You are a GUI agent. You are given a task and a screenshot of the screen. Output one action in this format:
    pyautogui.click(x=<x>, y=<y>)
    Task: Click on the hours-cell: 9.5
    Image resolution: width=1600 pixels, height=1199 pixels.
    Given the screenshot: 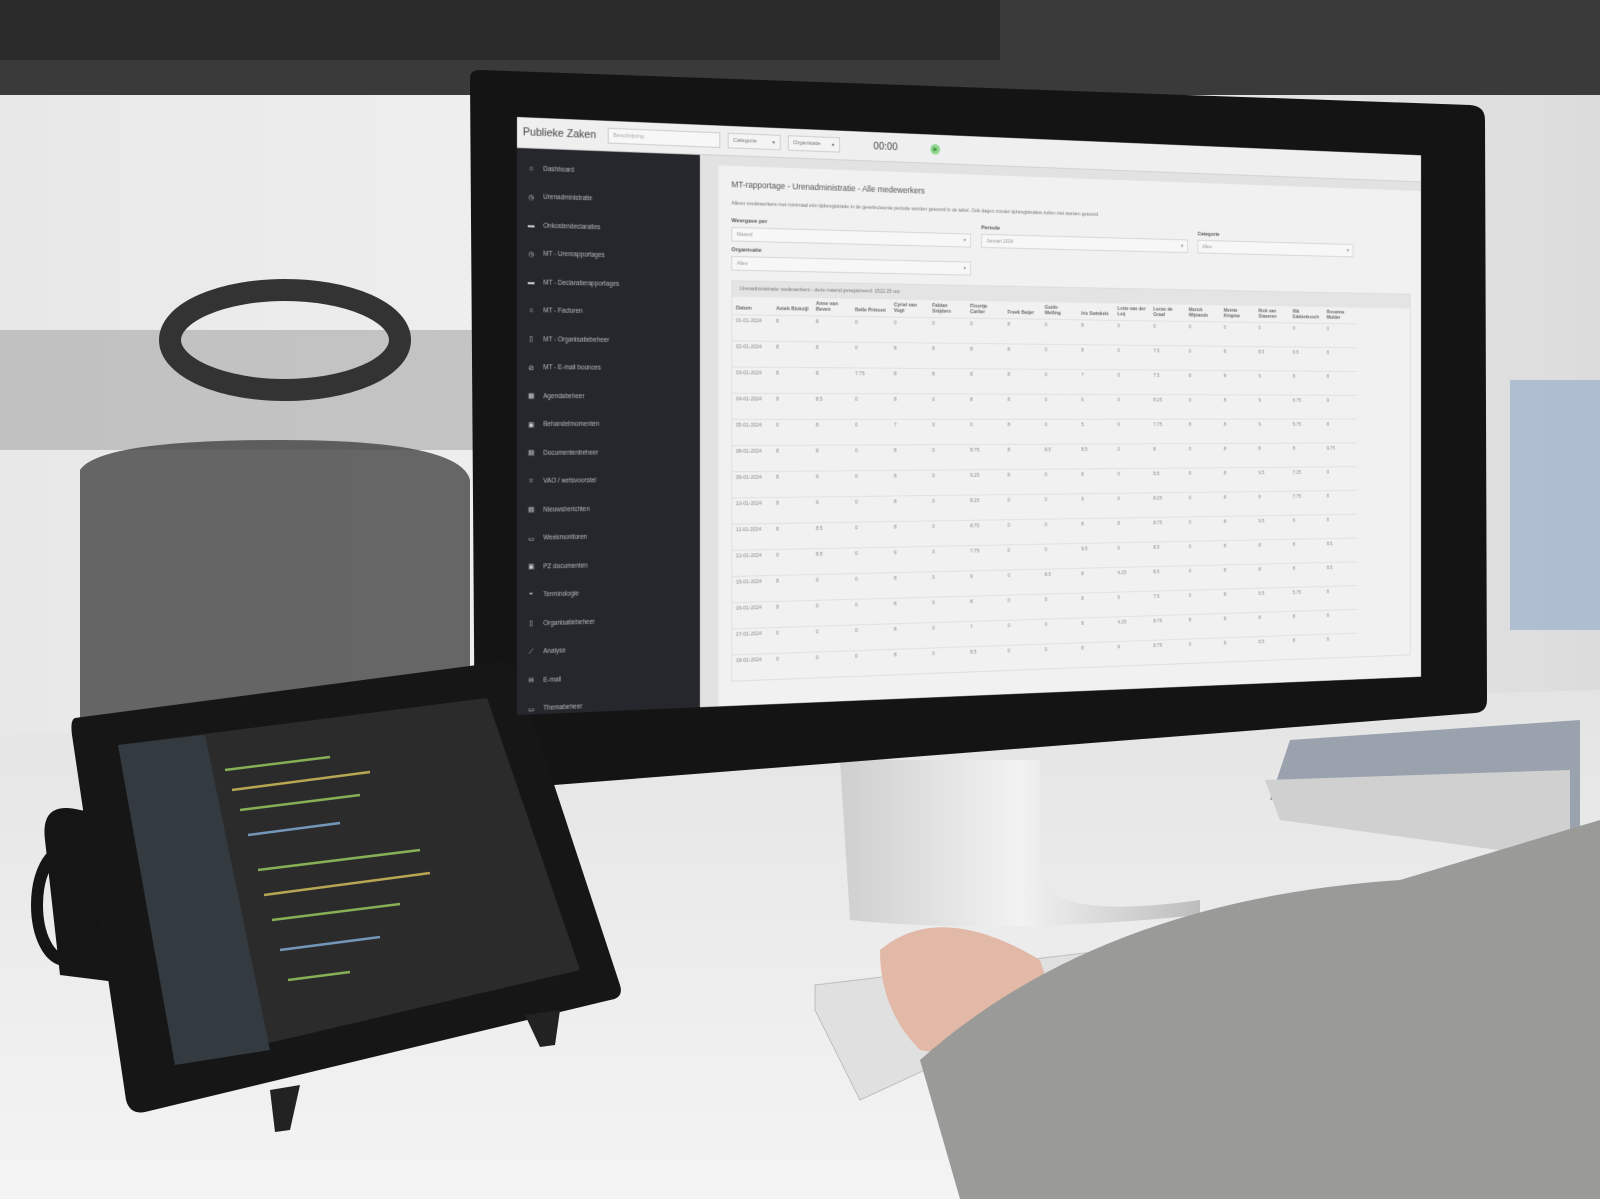 What is the action you would take?
    pyautogui.click(x=1272, y=600)
    